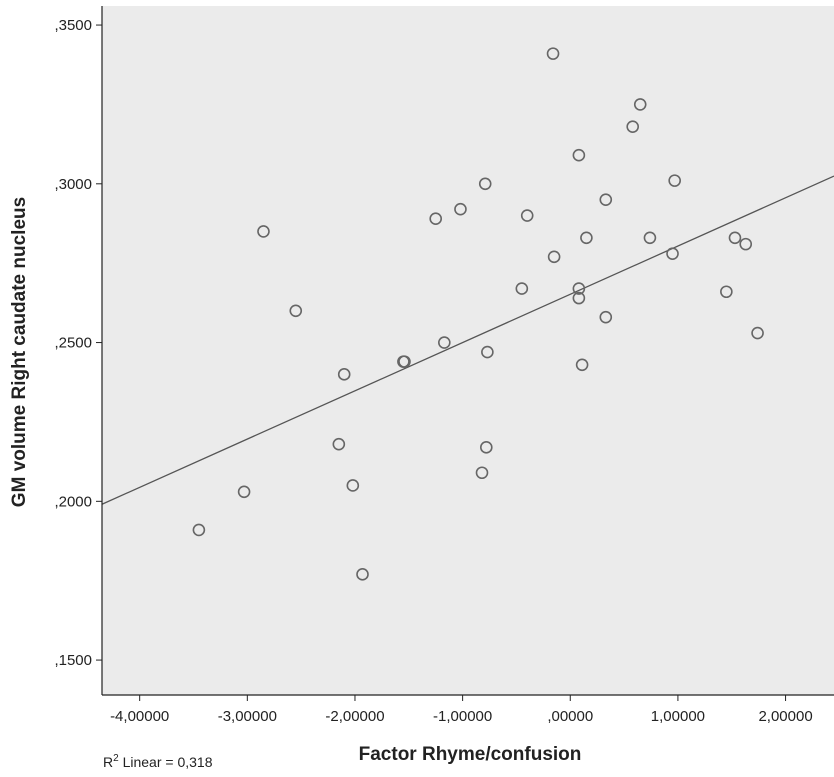 The image size is (834, 777). I want to click on x-tick-label: -2,00000, so click(354, 716).